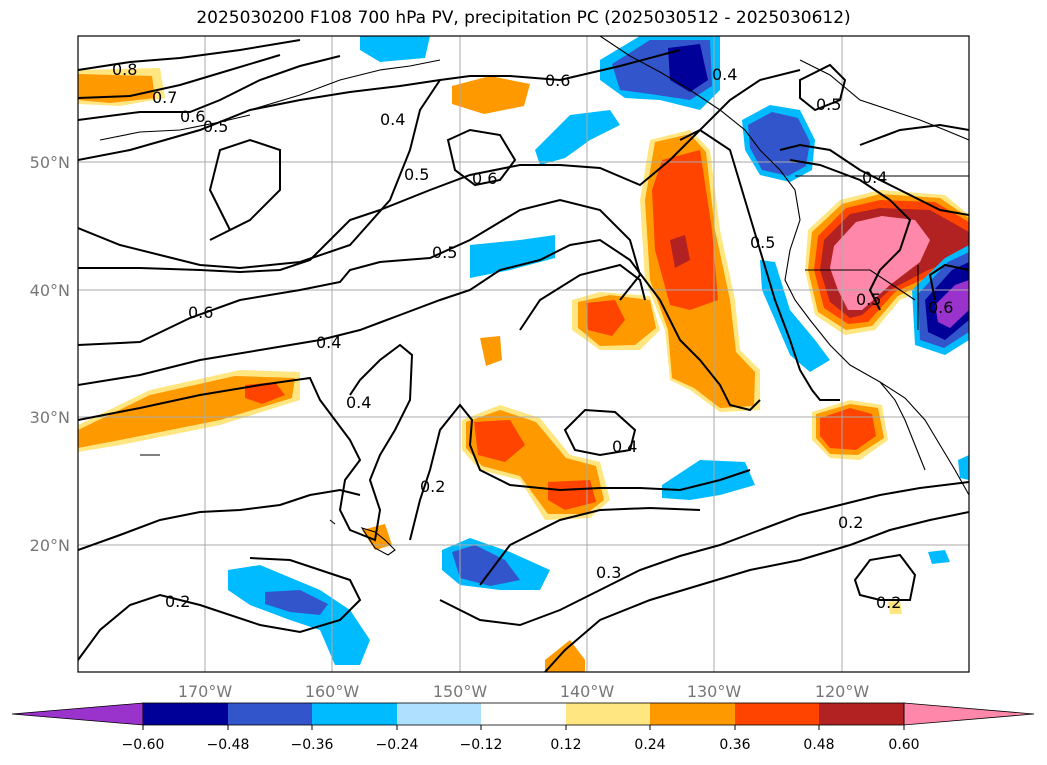 This screenshot has height=765, width=1047. Describe the element at coordinates (818, 745) in the screenshot. I see `colorbar-tick-label: 0.48` at that location.